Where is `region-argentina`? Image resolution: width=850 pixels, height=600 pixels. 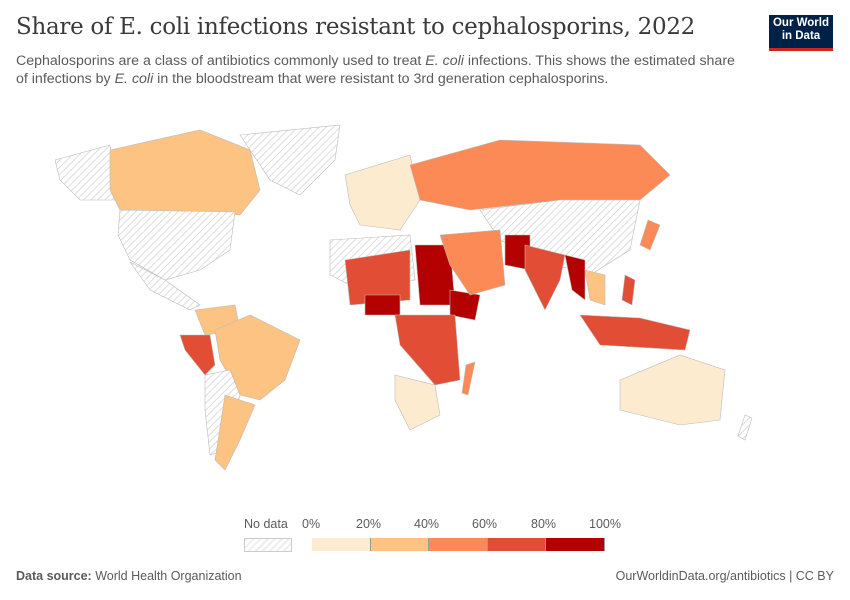 region-argentina is located at coordinates (235, 432).